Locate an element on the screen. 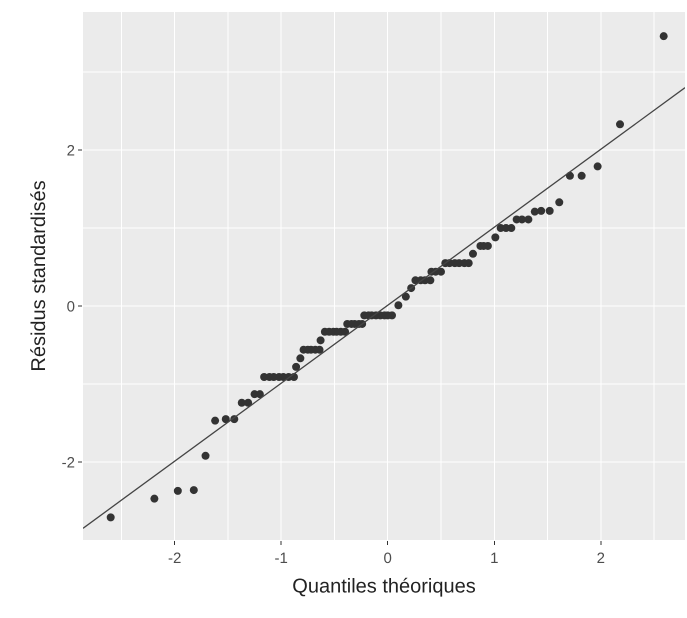 This screenshot has width=687, height=618. y-tick-label: -2 is located at coordinates (68, 463).